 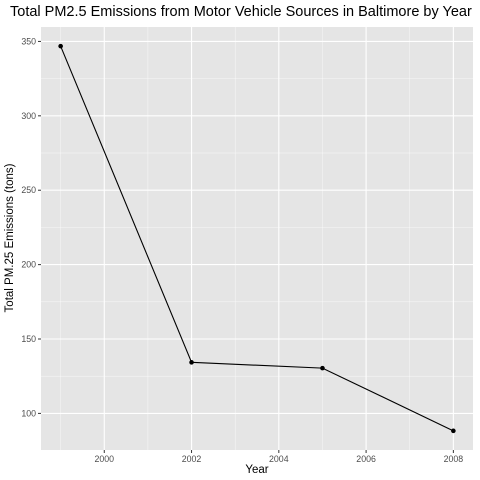 What do you see at coordinates (256, 470) in the screenshot?
I see `x-axis-title: Year` at bounding box center [256, 470].